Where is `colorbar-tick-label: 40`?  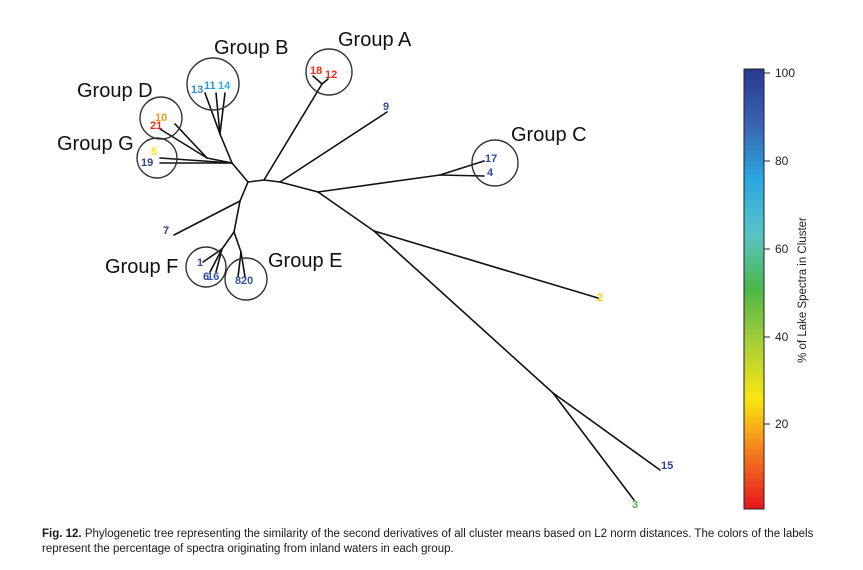 colorbar-tick-label: 40 is located at coordinates (782, 337).